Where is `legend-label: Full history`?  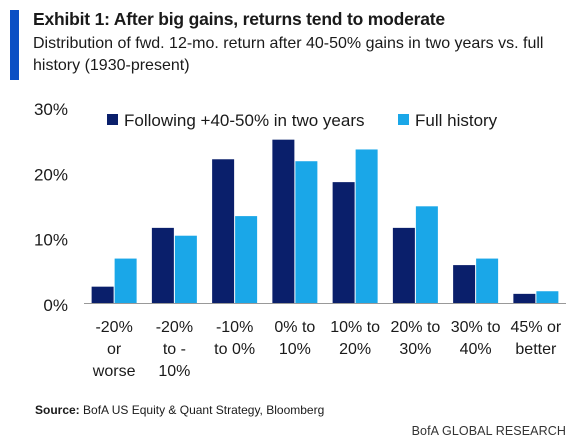 legend-label: Full history is located at coordinates (456, 120).